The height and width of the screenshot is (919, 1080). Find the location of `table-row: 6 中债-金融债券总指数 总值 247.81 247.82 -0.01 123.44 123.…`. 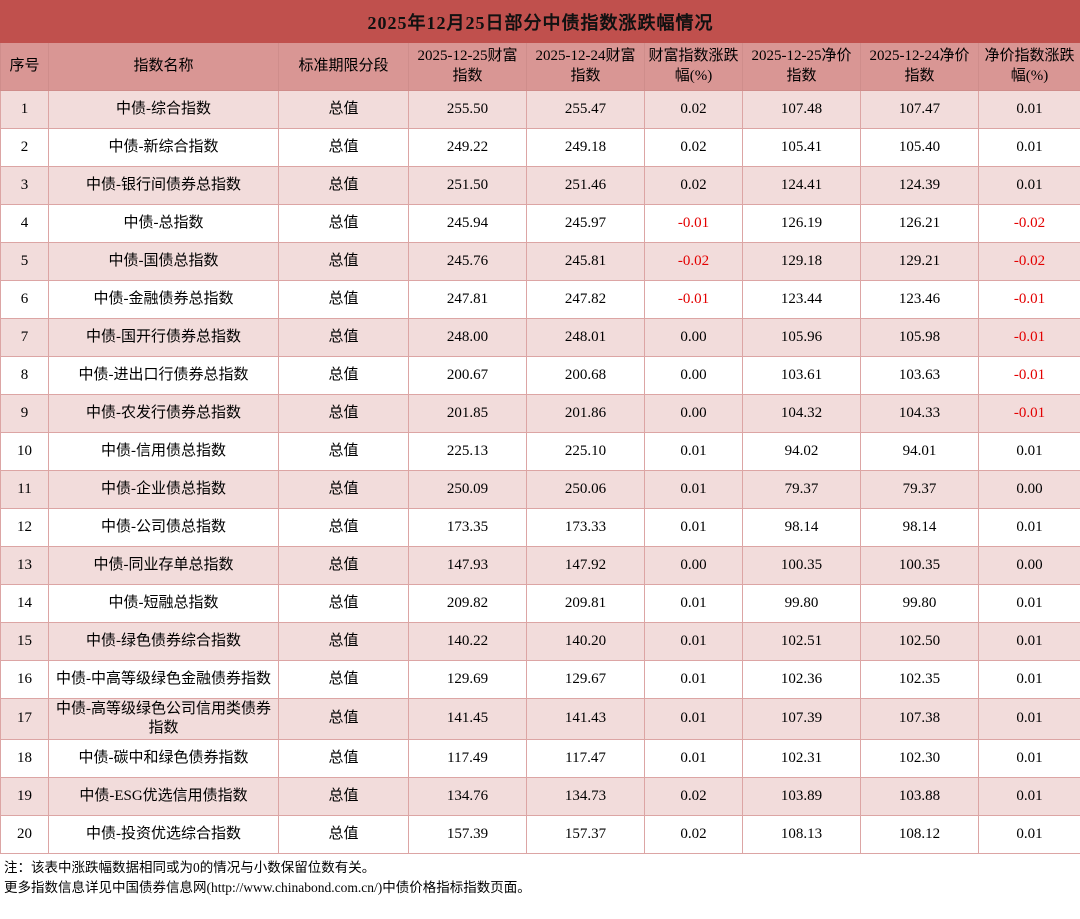

table-row: 6 中债-金融债券总指数 总值 247.81 247.82 -0.01 123.44 123.… is located at coordinates (540, 299).